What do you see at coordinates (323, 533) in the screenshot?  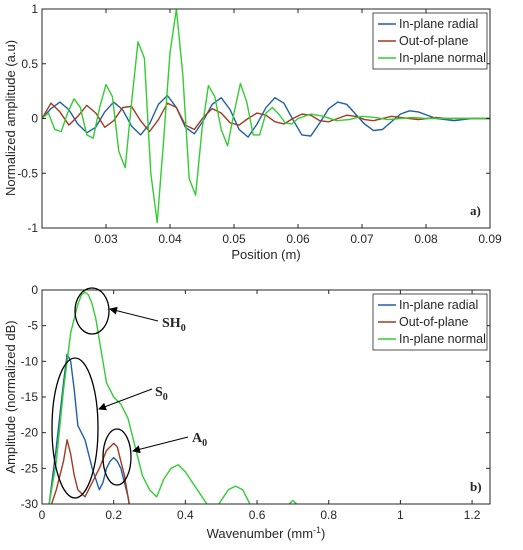 I see `panel-b-x-axis-label-end: )` at bounding box center [323, 533].